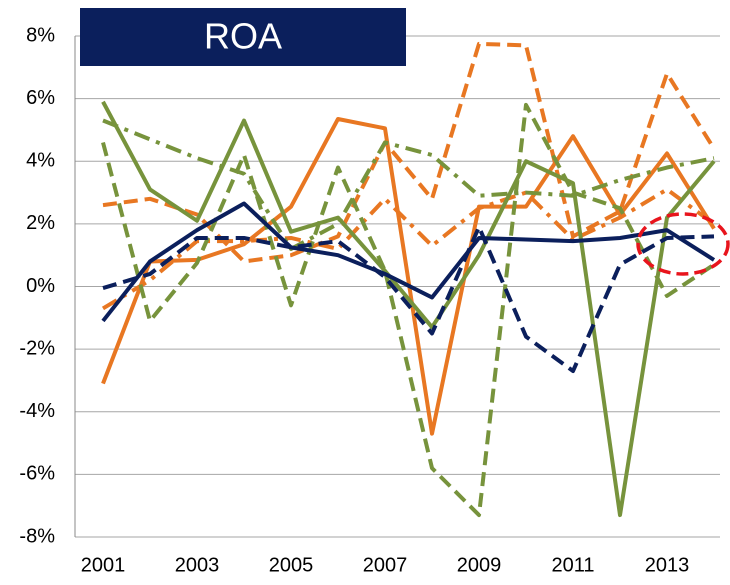 Image resolution: width=730 pixels, height=585 pixels. I want to click on y-tick-label: 6%, so click(40, 98).